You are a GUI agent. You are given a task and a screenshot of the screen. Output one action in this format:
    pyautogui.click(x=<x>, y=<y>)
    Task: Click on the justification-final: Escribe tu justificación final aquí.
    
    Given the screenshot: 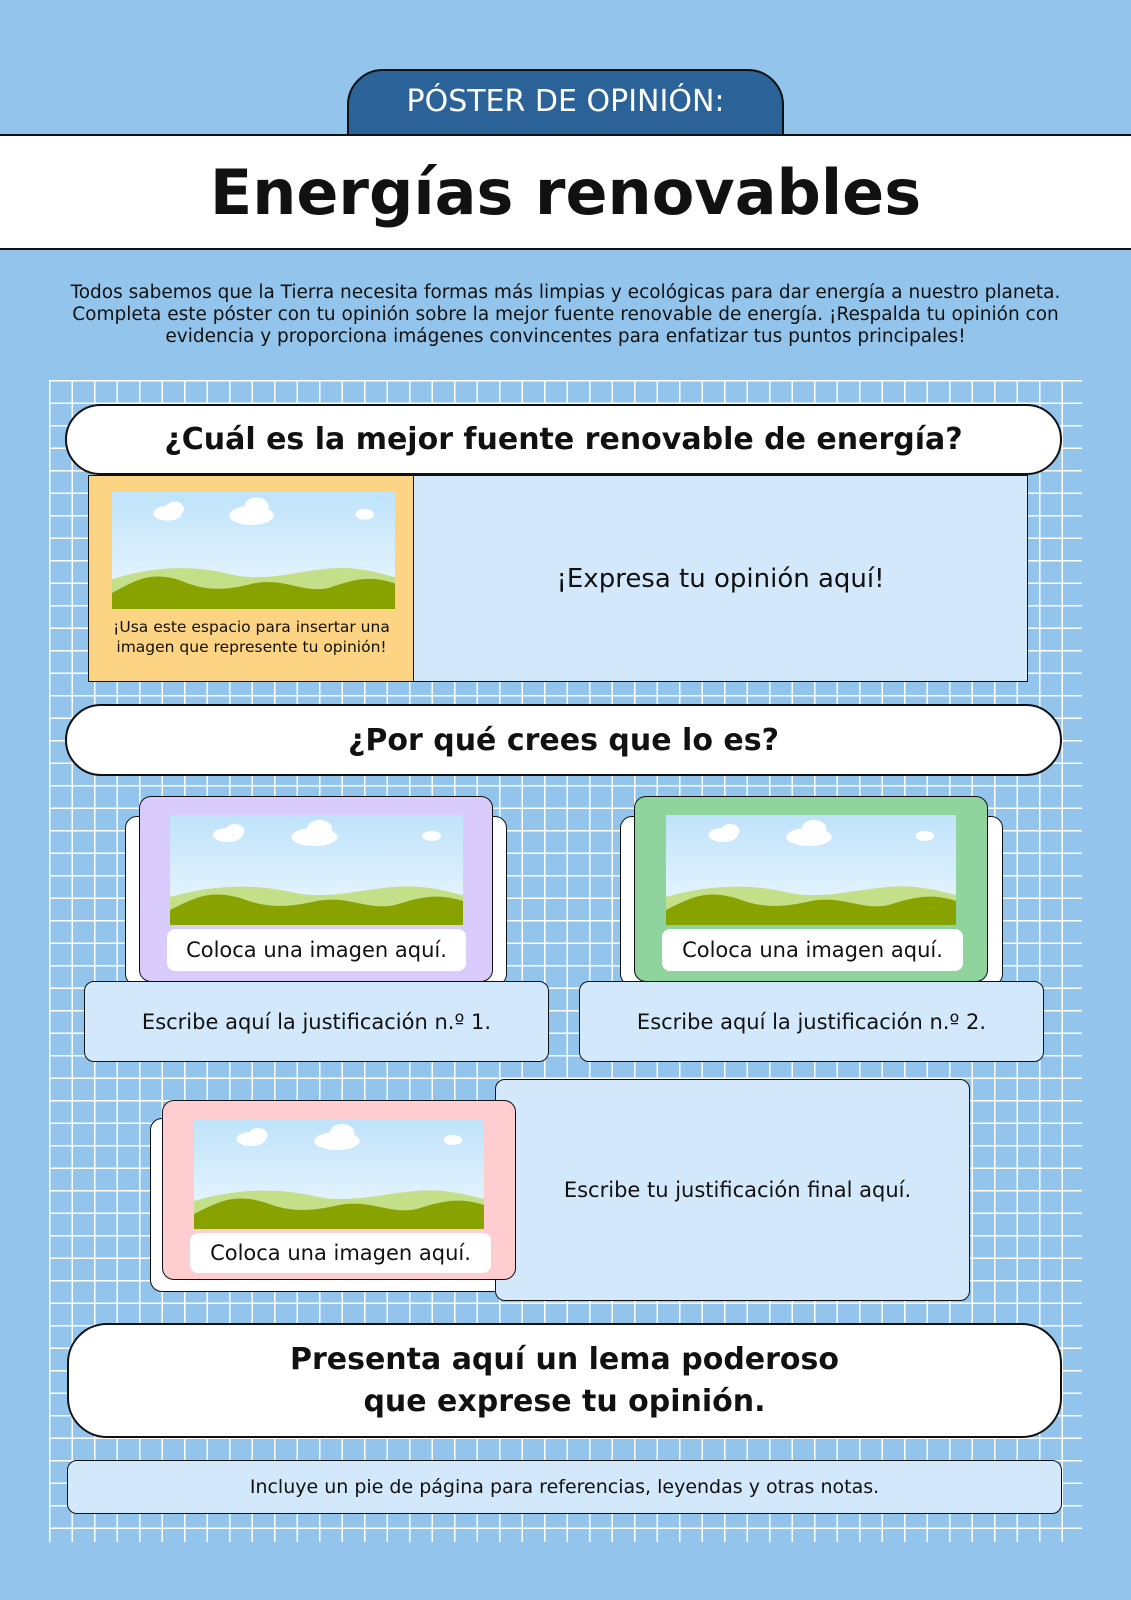 What is the action you would take?
    pyautogui.click(x=732, y=1190)
    